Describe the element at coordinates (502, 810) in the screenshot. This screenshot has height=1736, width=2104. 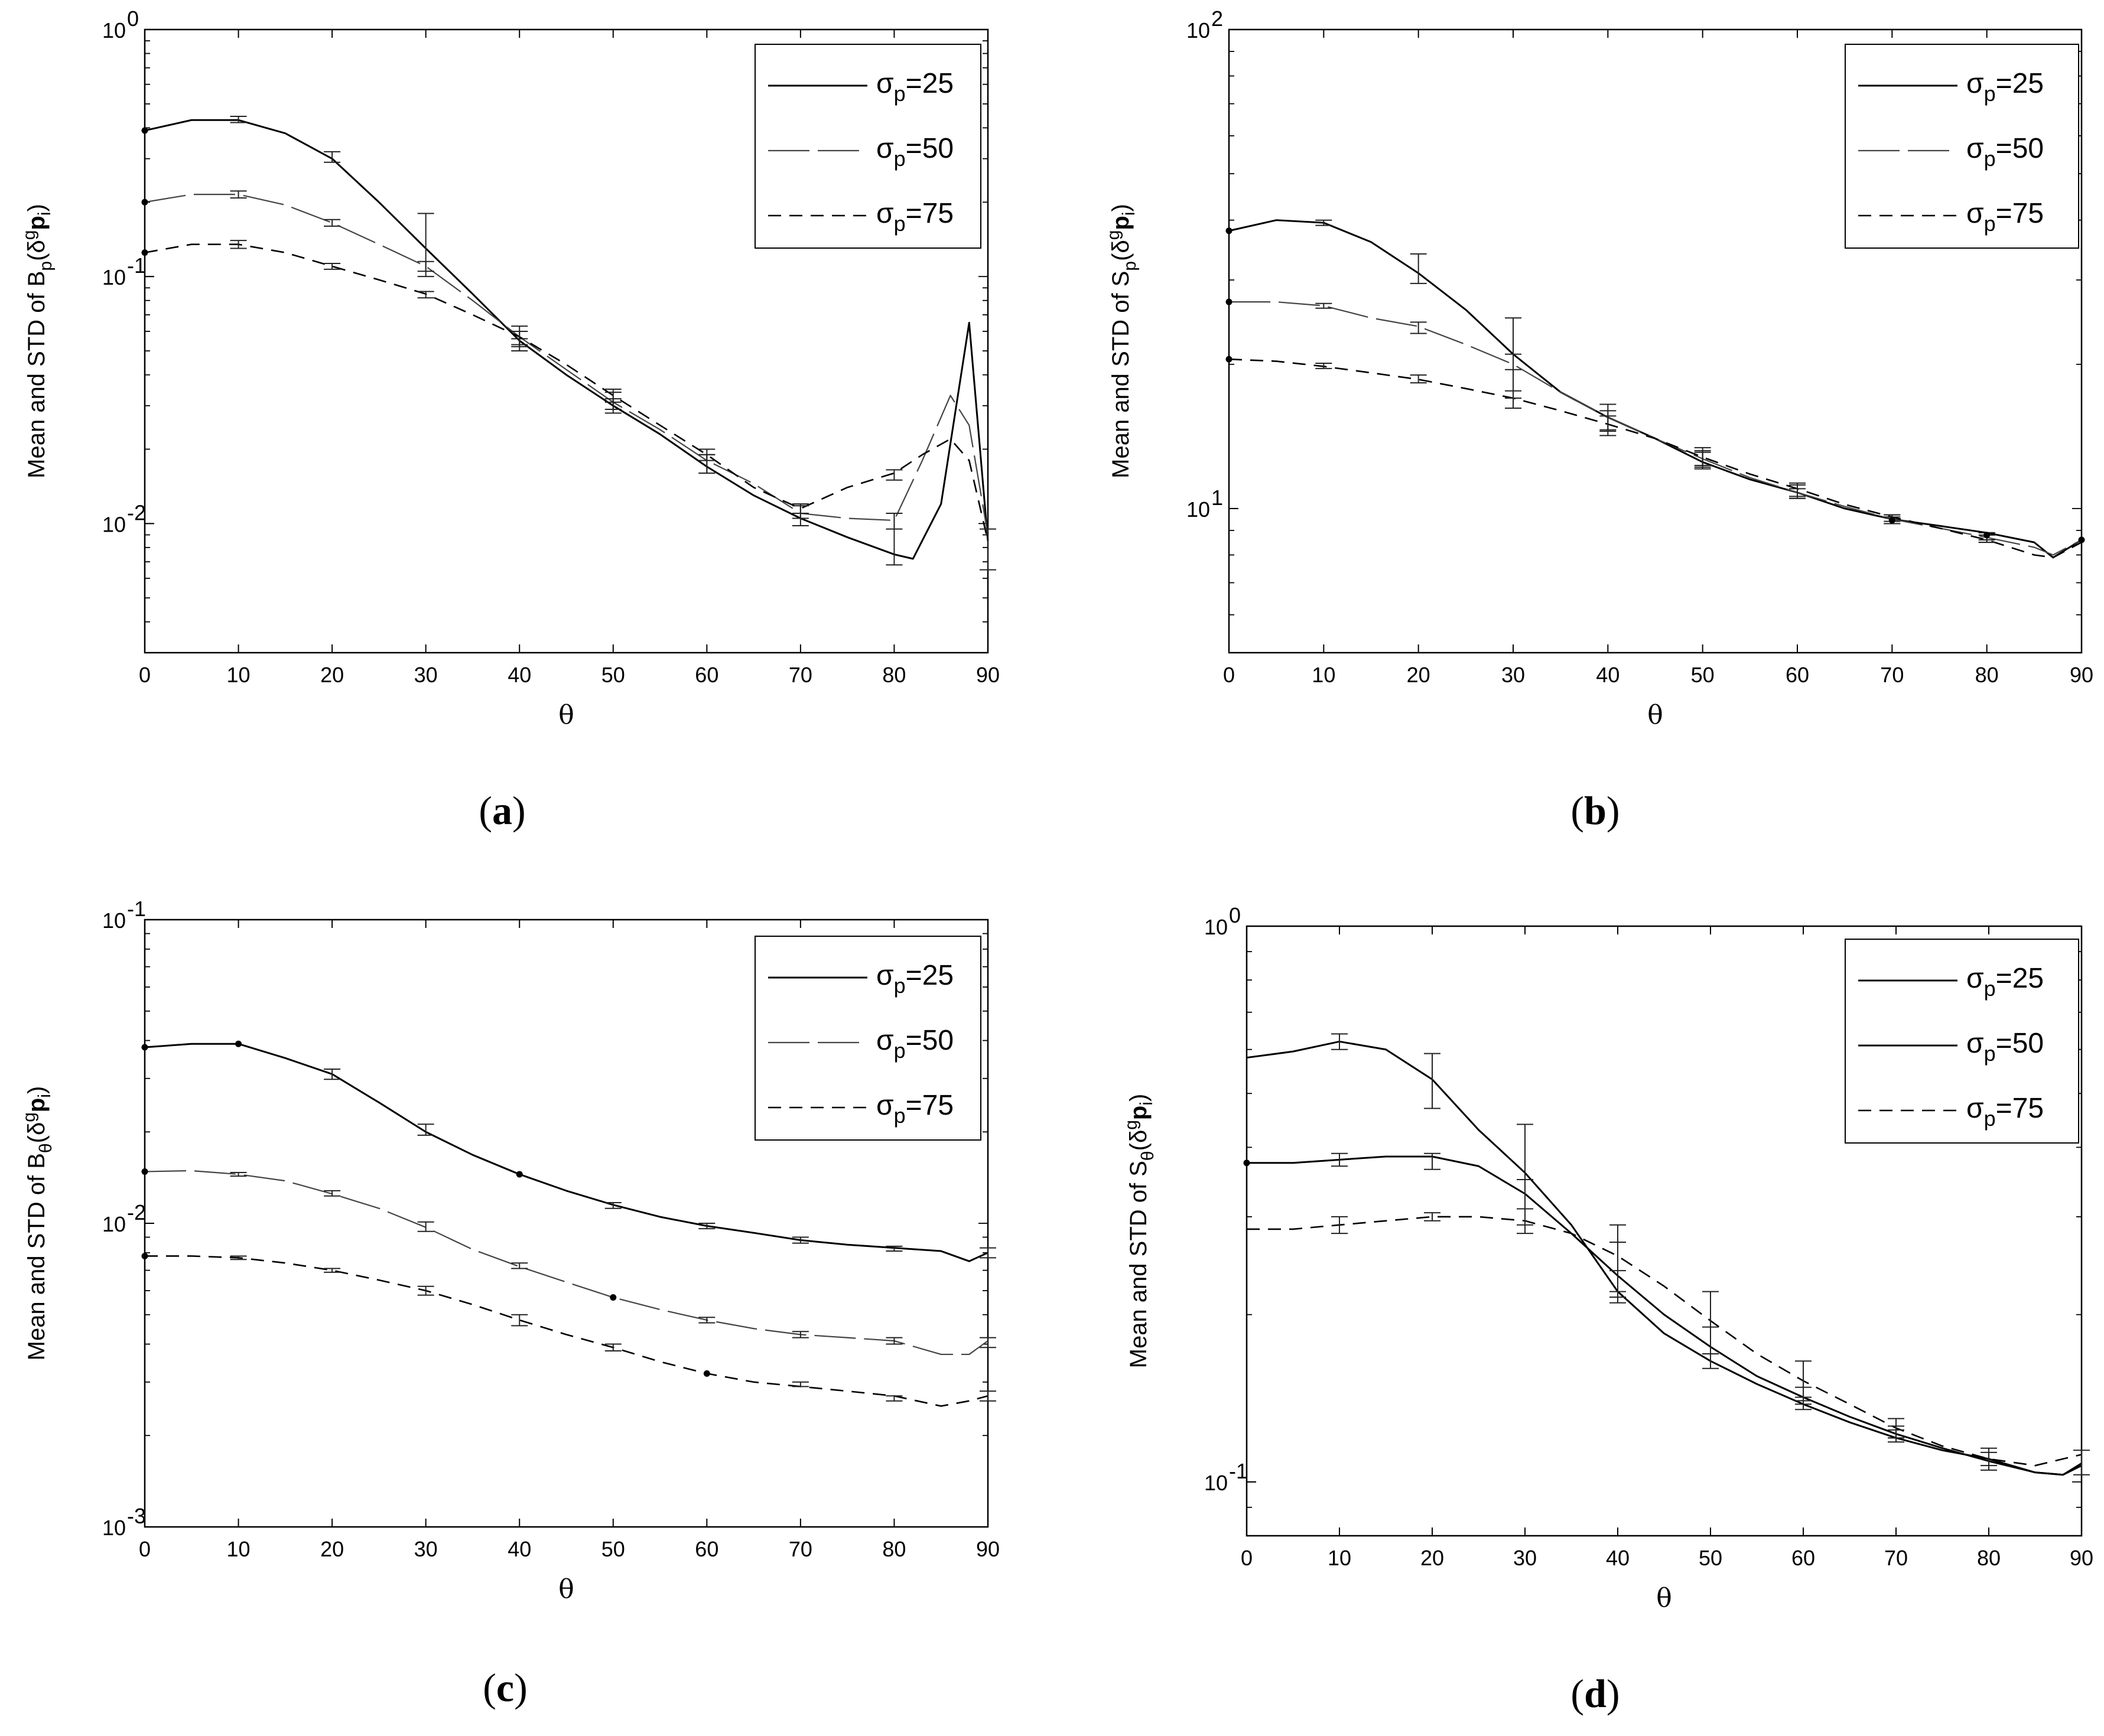
I see `panel-caption: (a)` at that location.